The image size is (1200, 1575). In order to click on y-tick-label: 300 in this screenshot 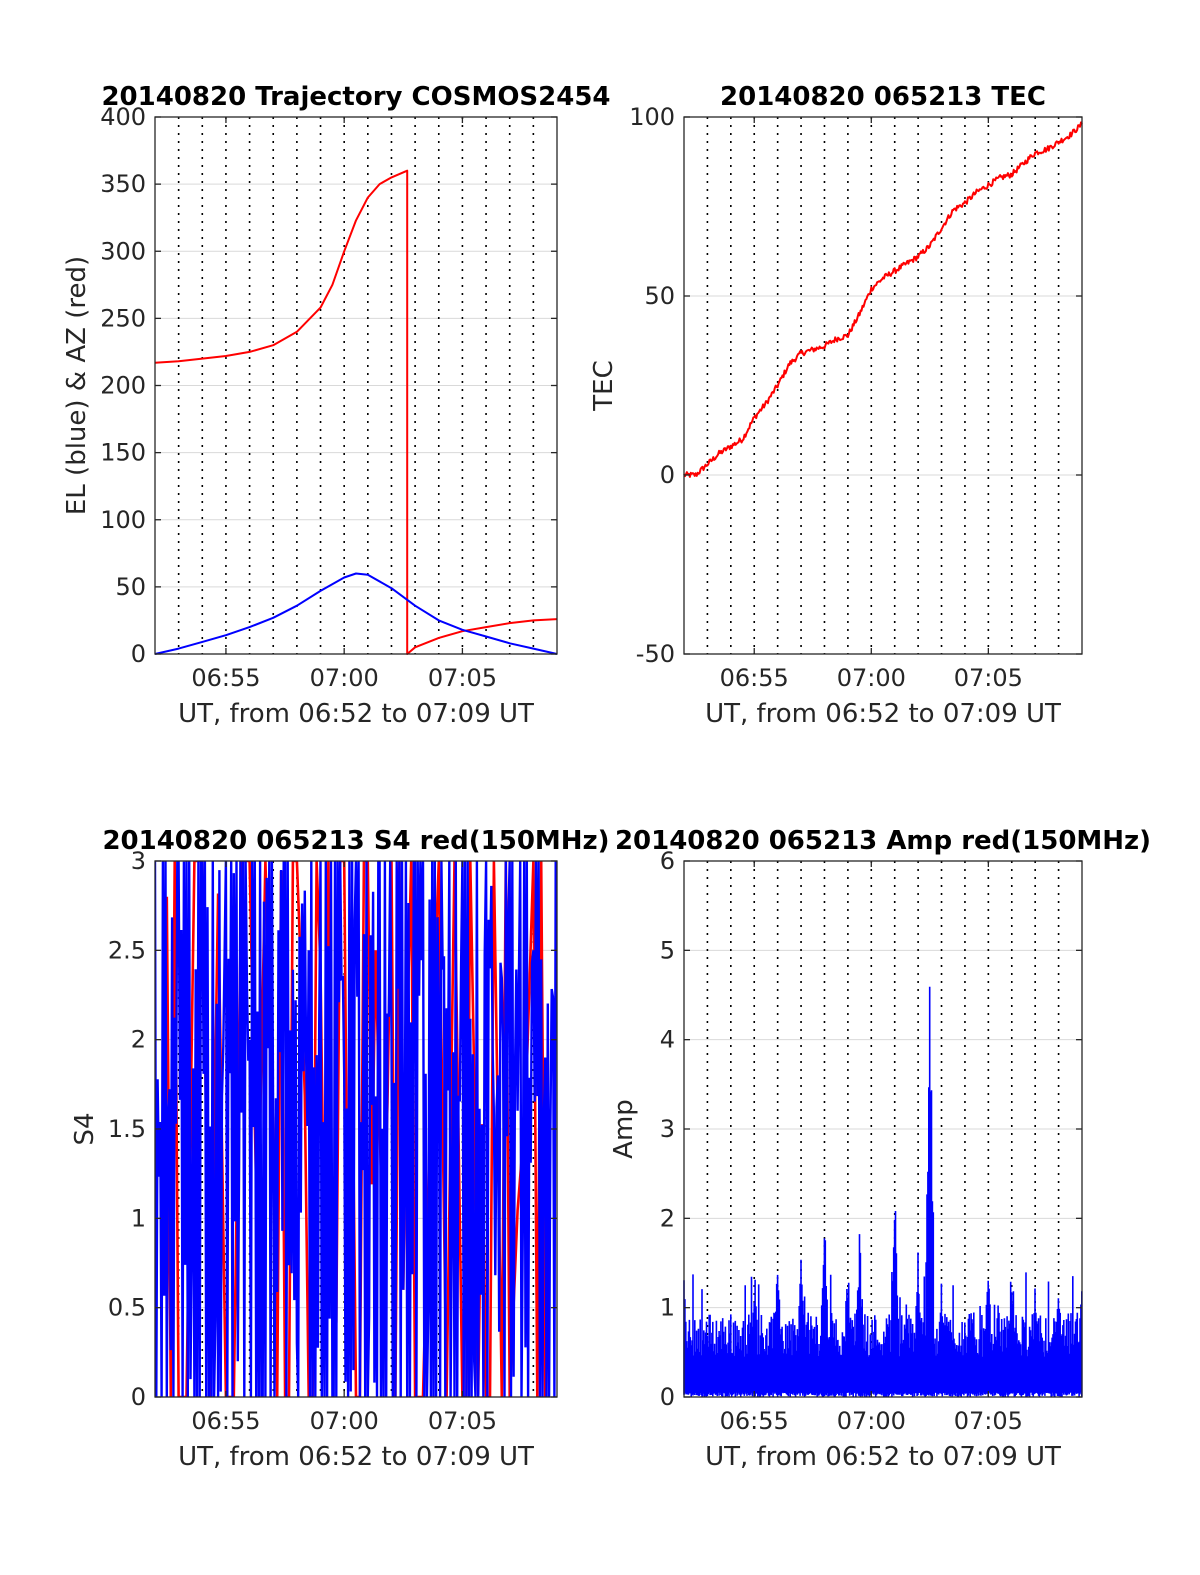, I will do `click(123, 251)`.